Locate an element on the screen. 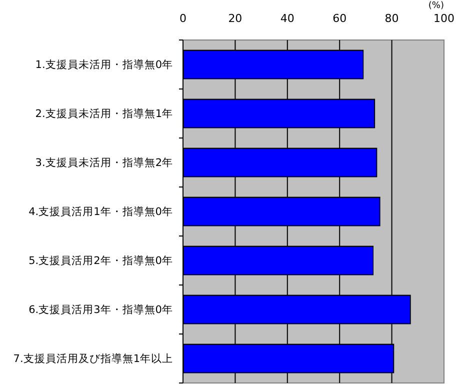  y-tick-label: 3.支援員未活用・指導無2年 is located at coordinates (104, 163).